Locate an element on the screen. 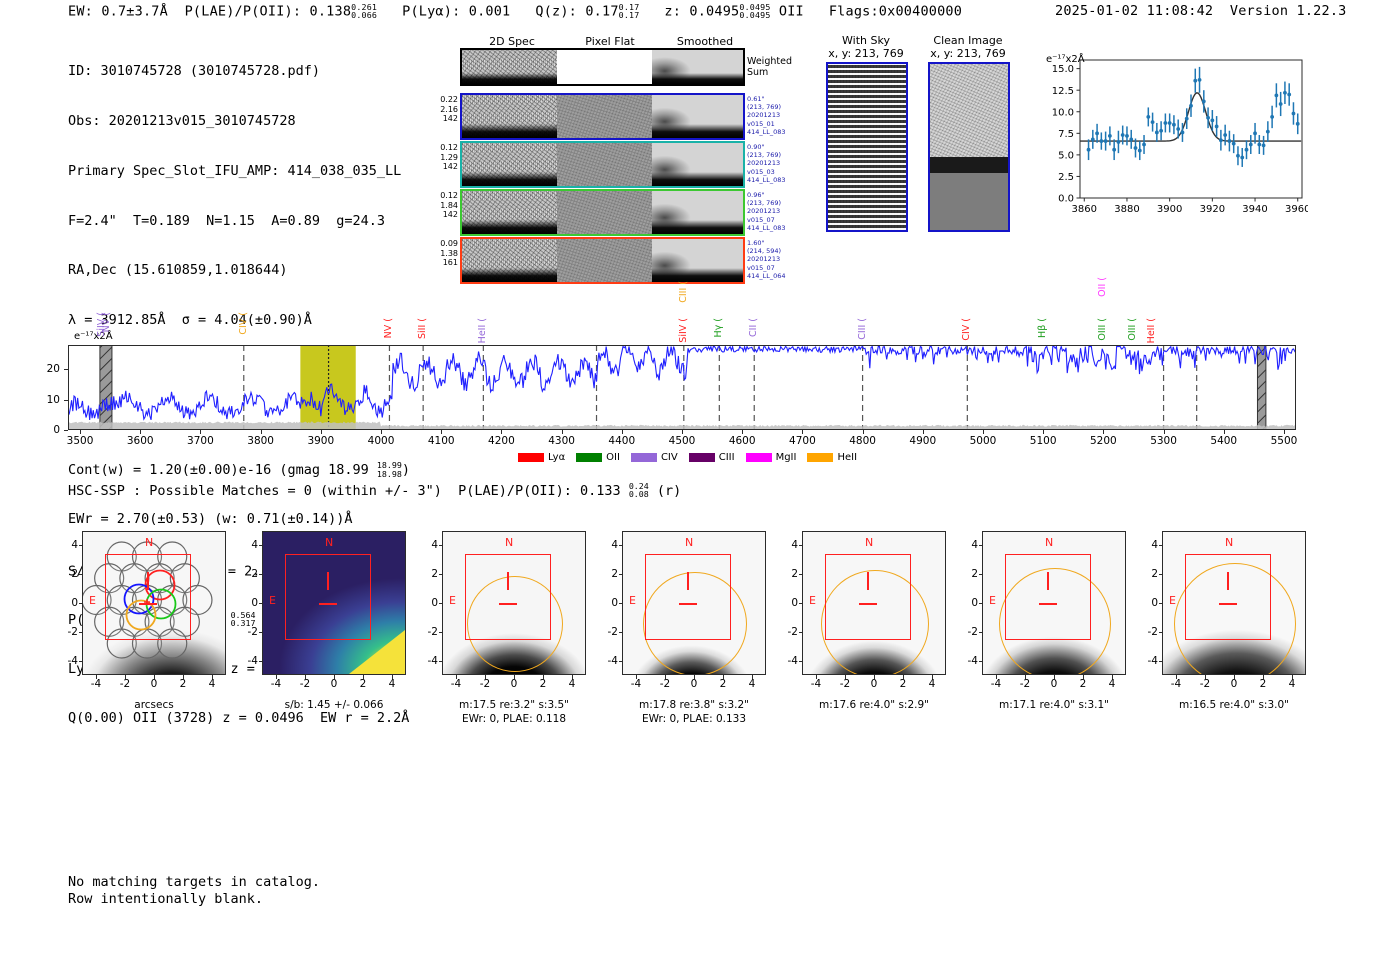 The image size is (1400, 953). image-panel-5: N E -4 -4 -2 -2 0 0 2 2 4 4 m:17.1 re:4.0" s:3.1" is located at coordinates (1047, 621).